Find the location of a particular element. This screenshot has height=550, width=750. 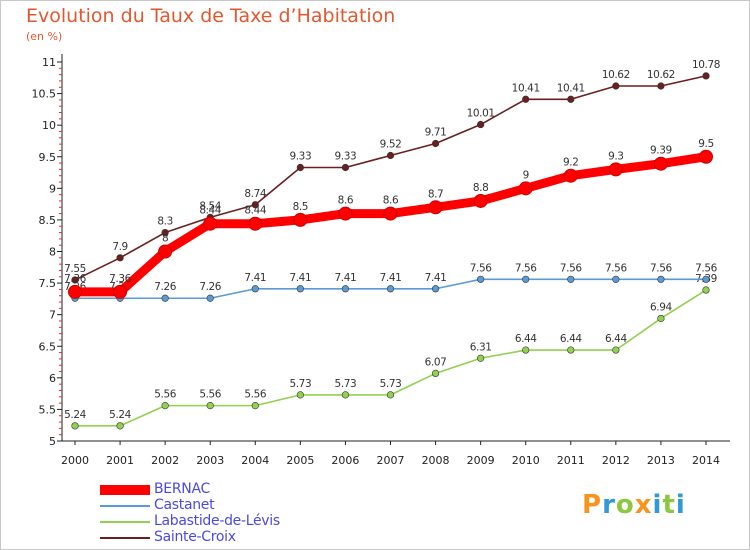

x-tick-label: 2001 is located at coordinates (120, 460).